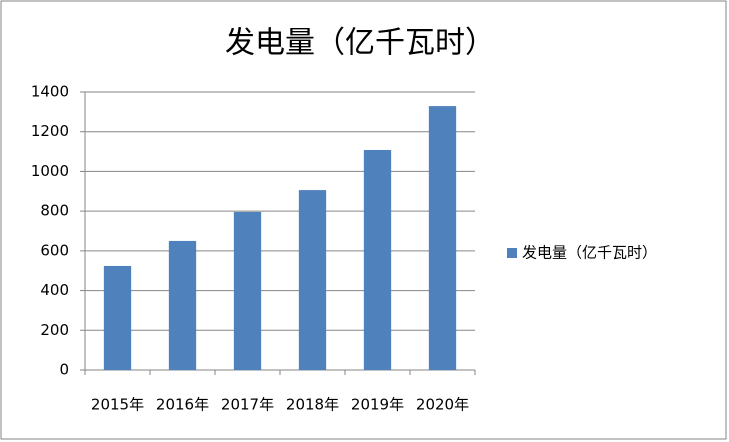 The image size is (729, 442). I want to click on x-tick-label: 2015年, so click(117, 405).